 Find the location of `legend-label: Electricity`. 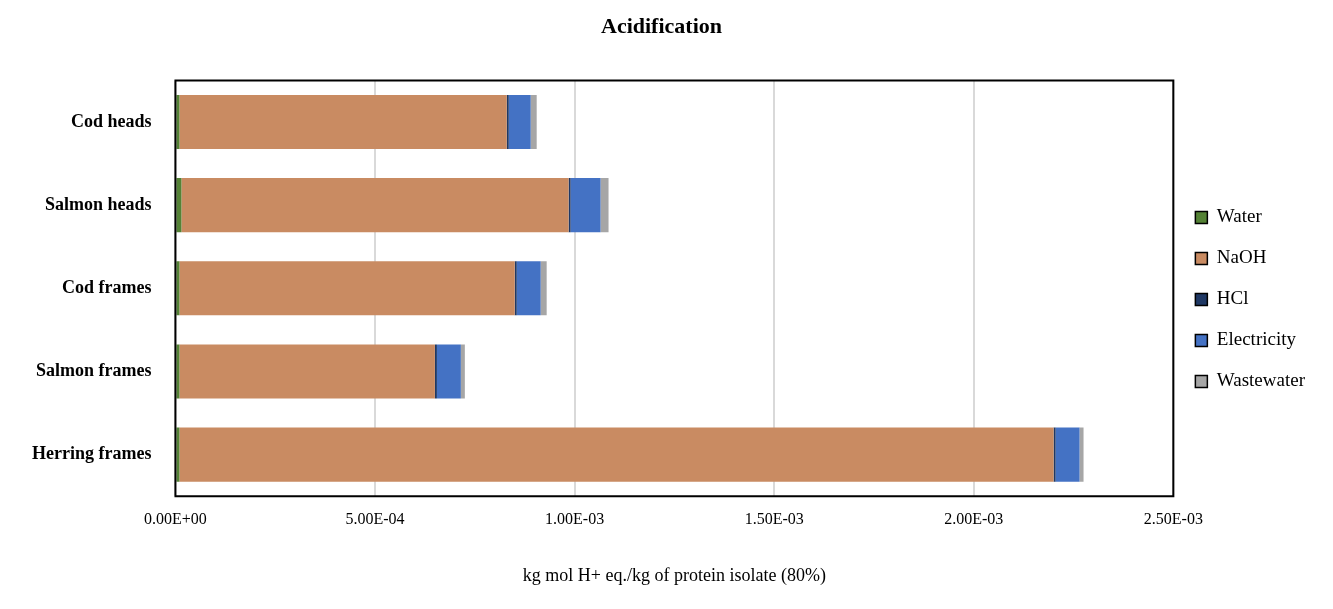

legend-label: Electricity is located at coordinates (1256, 339).